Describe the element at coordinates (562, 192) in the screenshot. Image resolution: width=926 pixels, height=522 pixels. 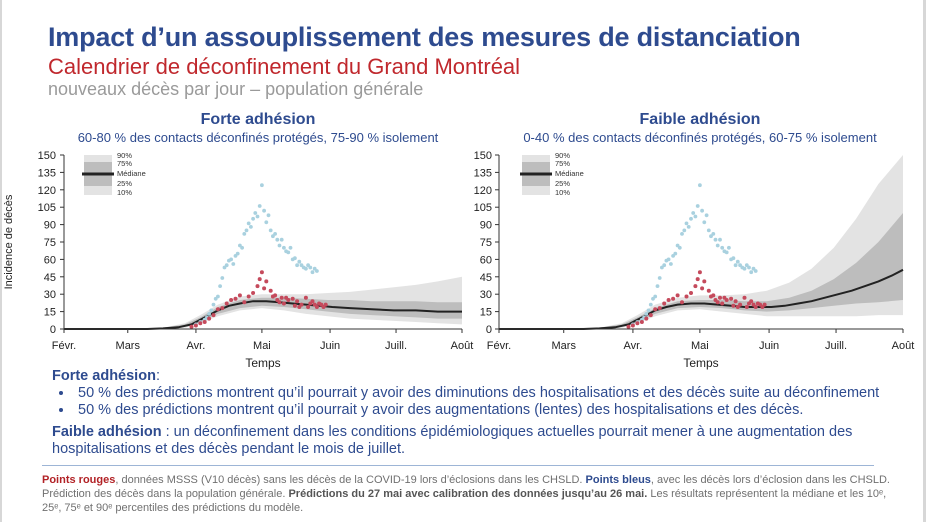
I see `legend-label: 10%` at that location.